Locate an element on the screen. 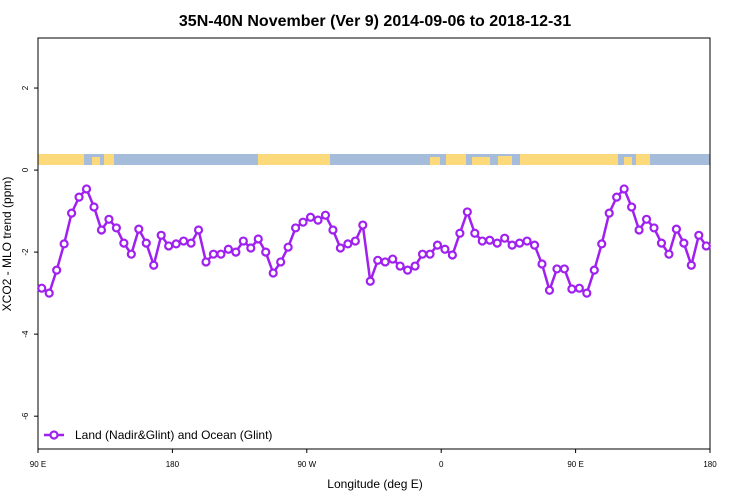 The image size is (750, 500). x-axis-label: Longitude (deg E) is located at coordinates (374, 484).